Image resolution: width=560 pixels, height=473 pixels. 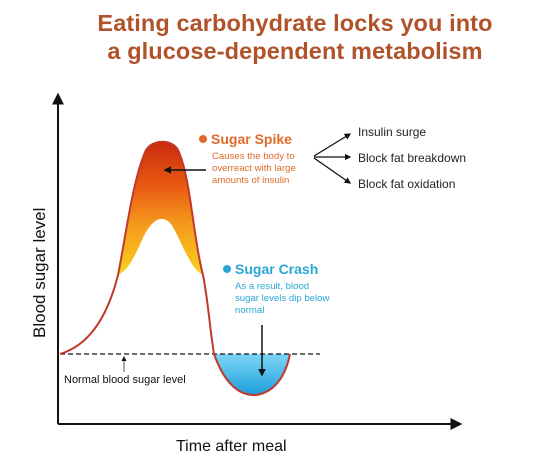 What do you see at coordinates (203, 139) in the screenshot?
I see `sugar-spike-dot` at bounding box center [203, 139].